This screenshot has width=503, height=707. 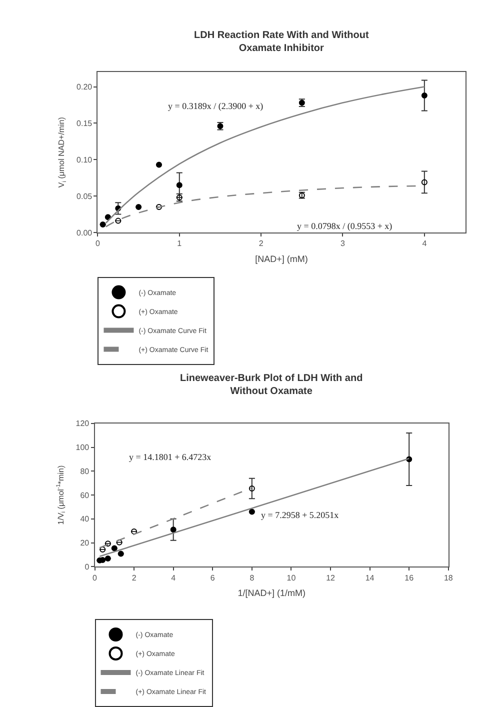 I want to click on annotation: y = 0.0798x / (0.9553 + x), so click(x=344, y=226).